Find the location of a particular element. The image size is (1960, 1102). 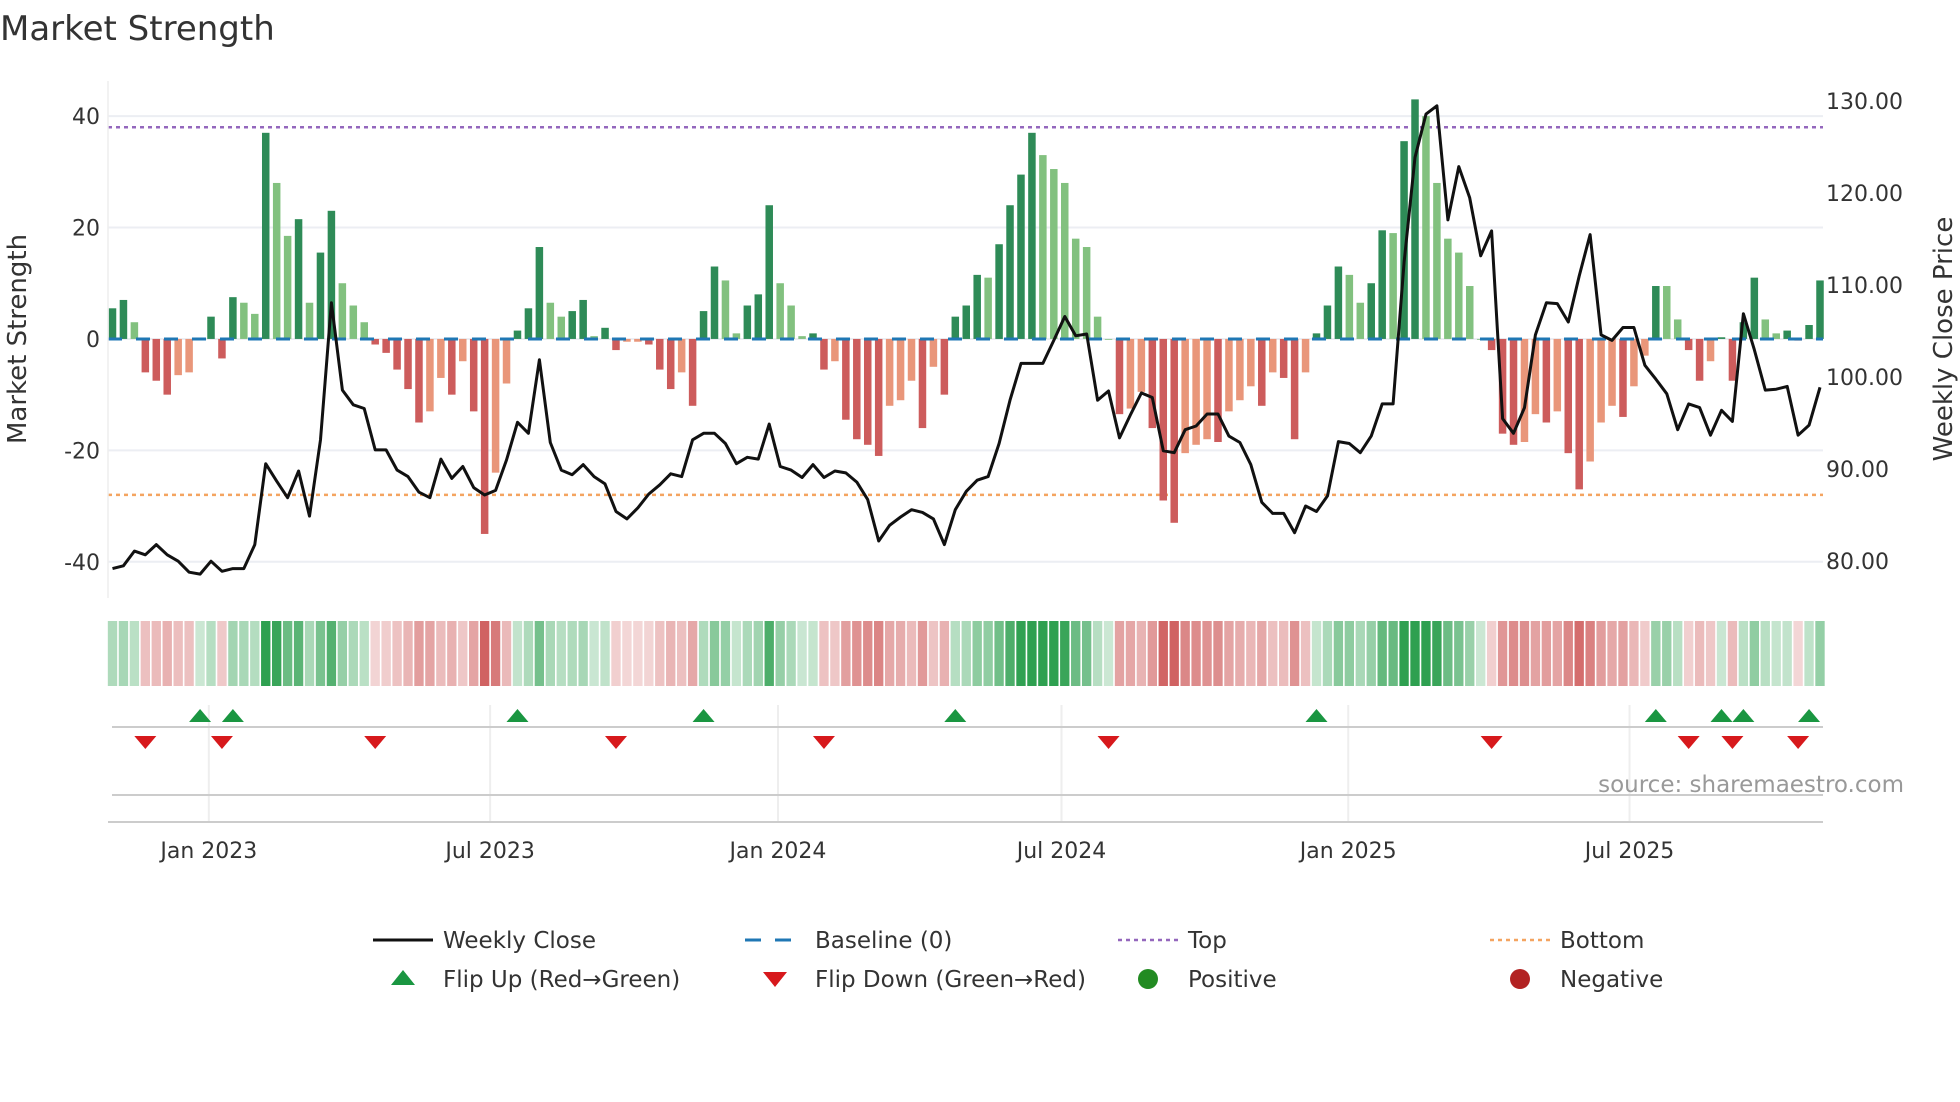

legend-positive-icon is located at coordinates (1148, 979).